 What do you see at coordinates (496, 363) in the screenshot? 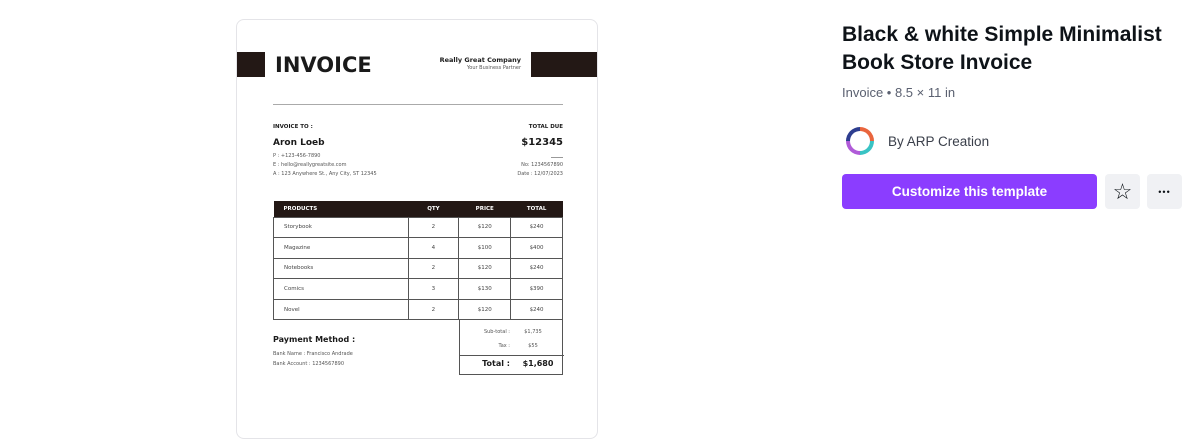
I see `total-label: Total :` at bounding box center [496, 363].